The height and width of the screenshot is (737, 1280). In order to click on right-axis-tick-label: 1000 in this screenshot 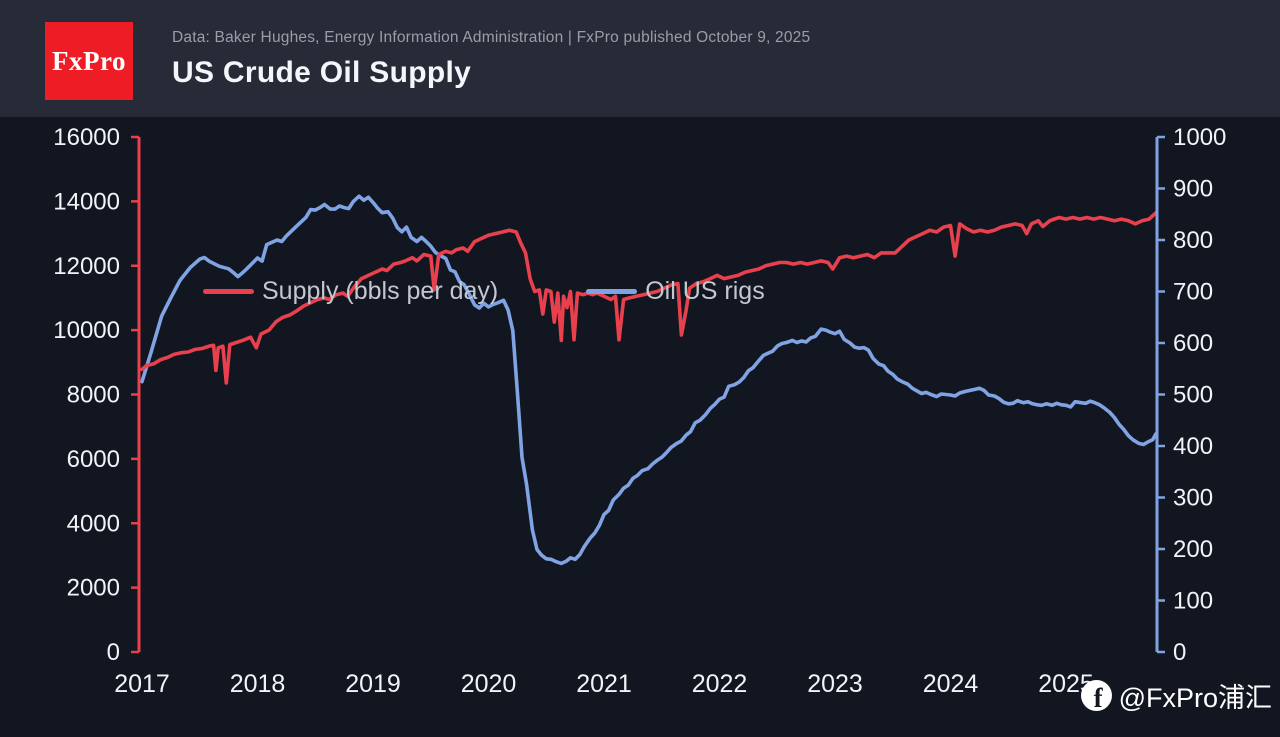, I will do `click(1199, 137)`.